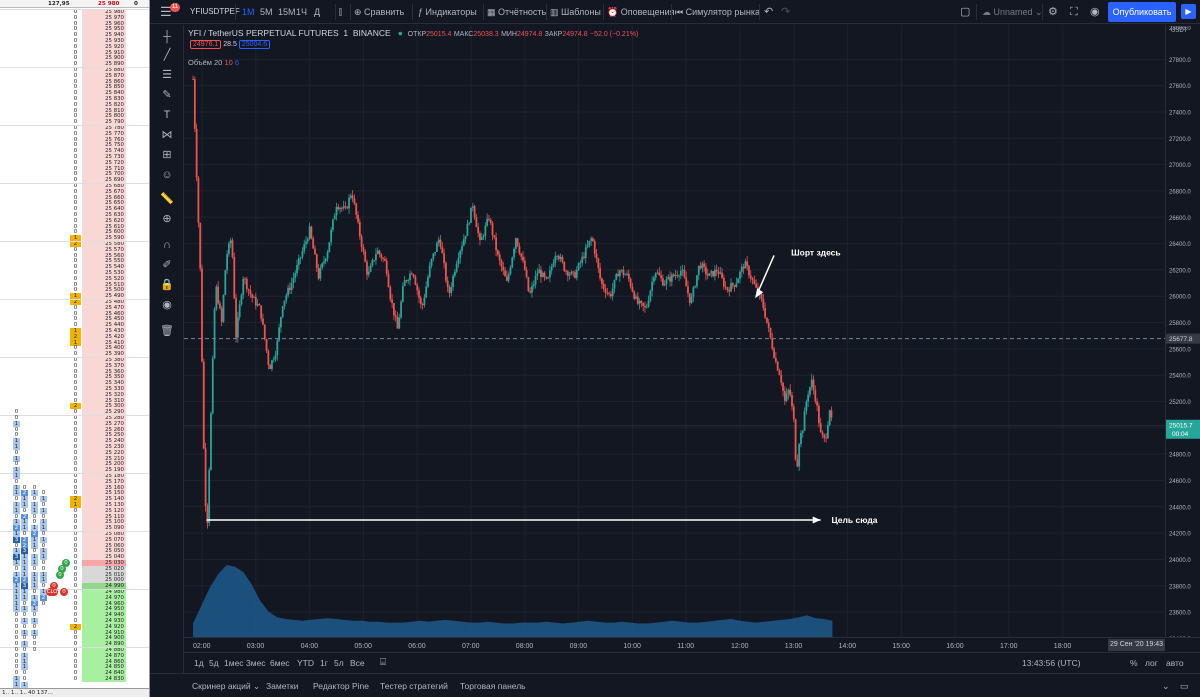  Describe the element at coordinates (104, 203) in the screenshot. I see `dom-price-cell: 25 650` at that location.